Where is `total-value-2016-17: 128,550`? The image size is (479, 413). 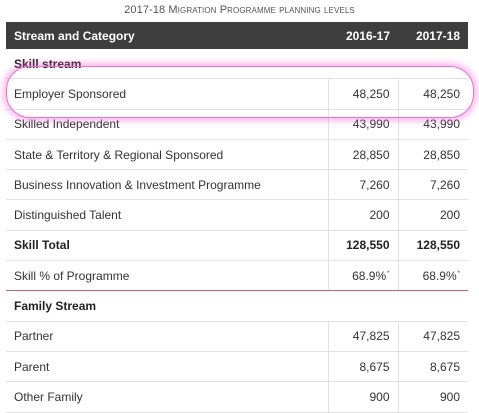 total-value-2016-17: 128,550 is located at coordinates (362, 246).